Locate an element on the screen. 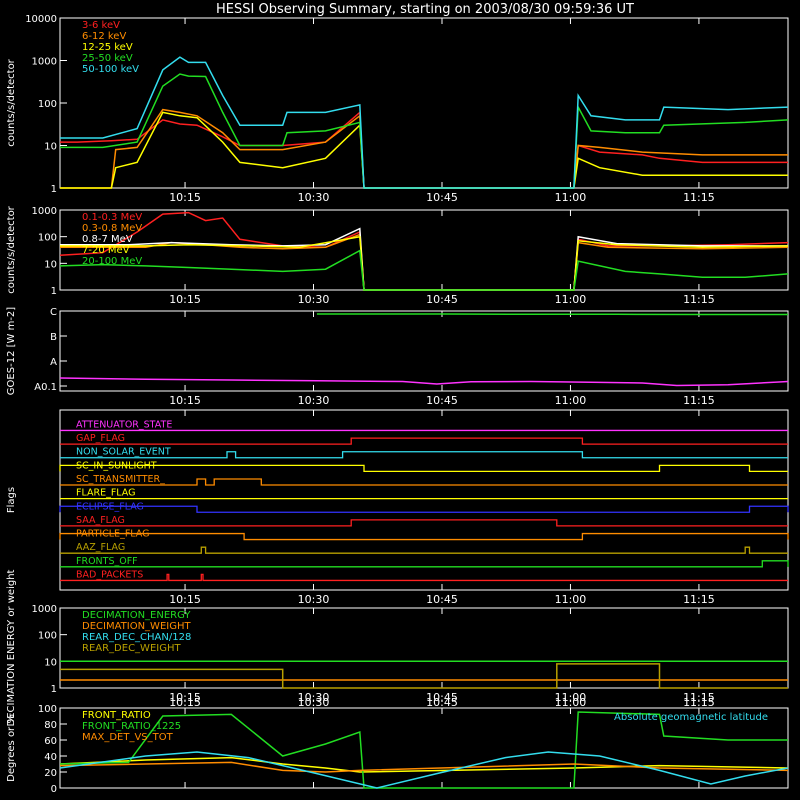 This screenshot has width=800, height=800. legend-entry: 25-50 keV is located at coordinates (107, 58).